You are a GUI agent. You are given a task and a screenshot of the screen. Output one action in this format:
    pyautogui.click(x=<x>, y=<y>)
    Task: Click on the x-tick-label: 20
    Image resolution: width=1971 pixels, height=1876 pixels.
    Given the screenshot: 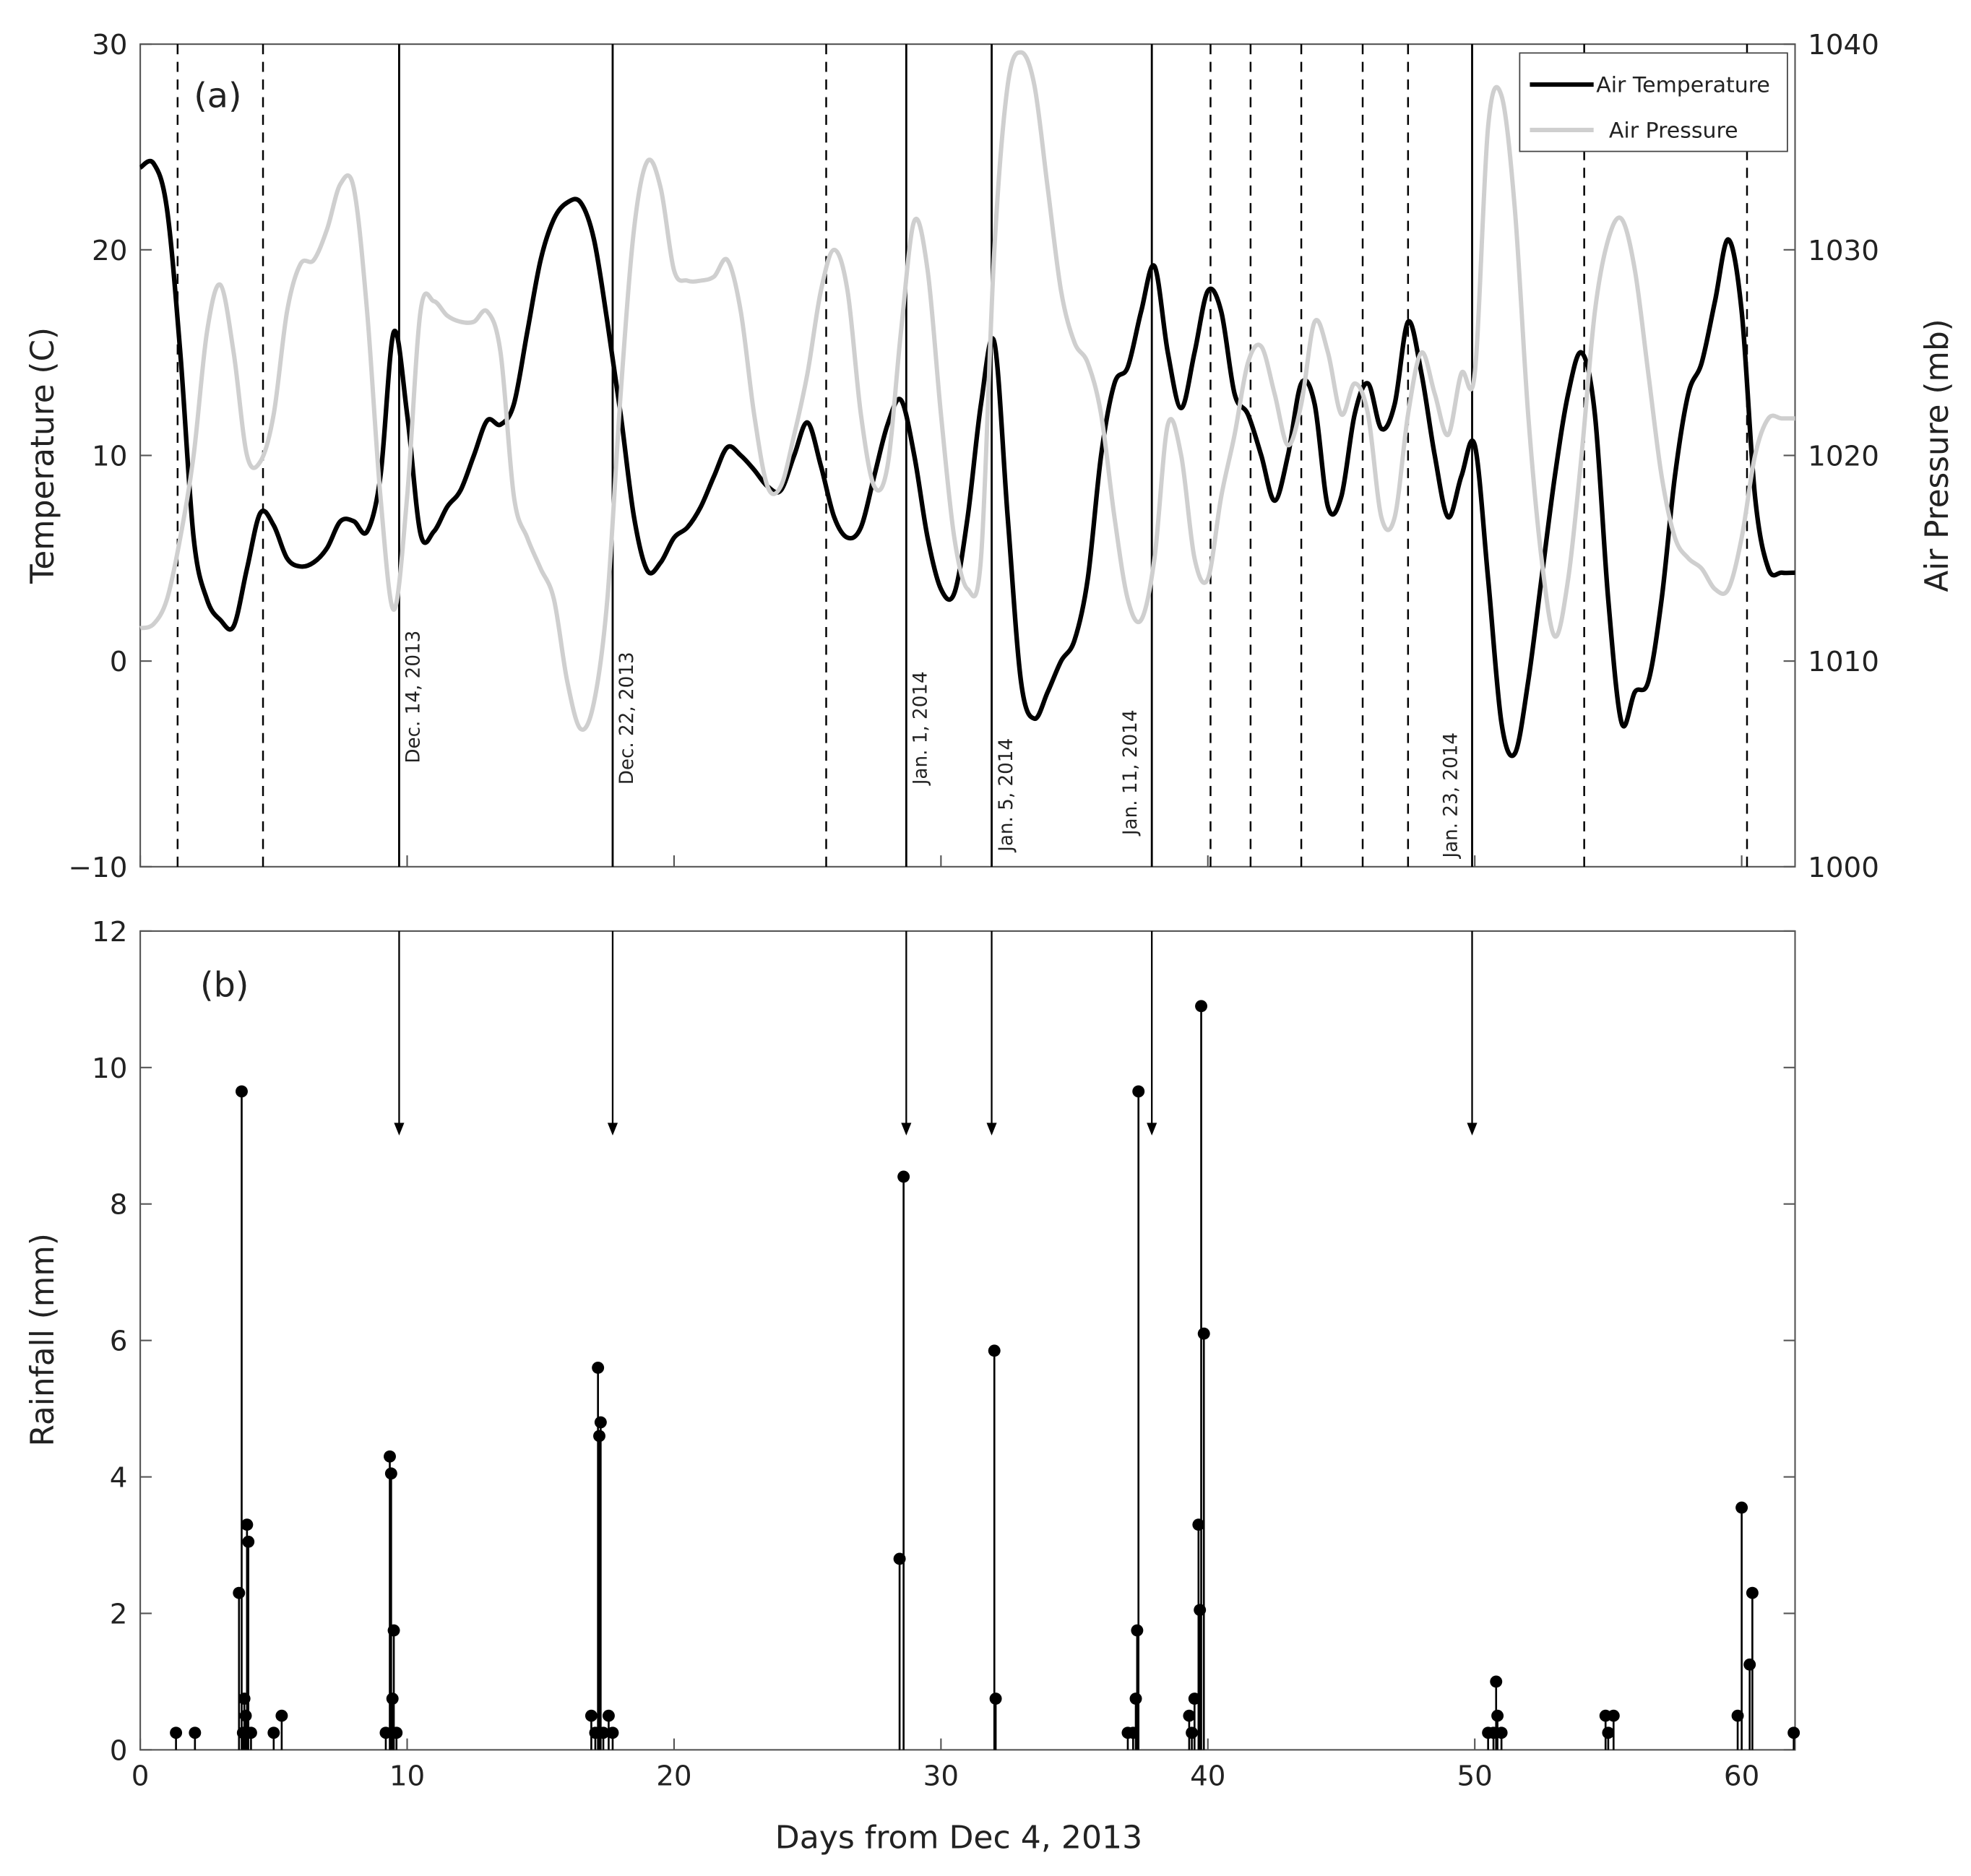 What is the action you would take?
    pyautogui.click(x=673, y=1776)
    